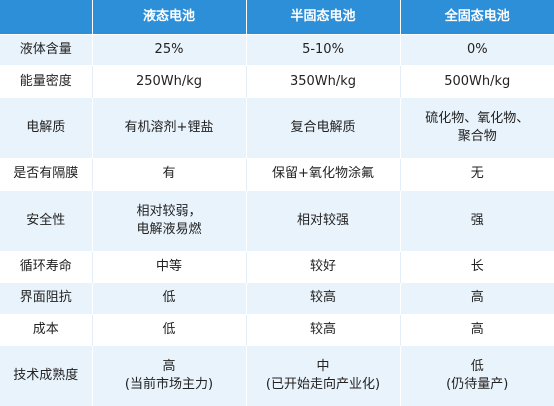 The image size is (554, 406). I want to click on table-cell: 硫化物、氧化物、 聚合物, so click(476, 127).